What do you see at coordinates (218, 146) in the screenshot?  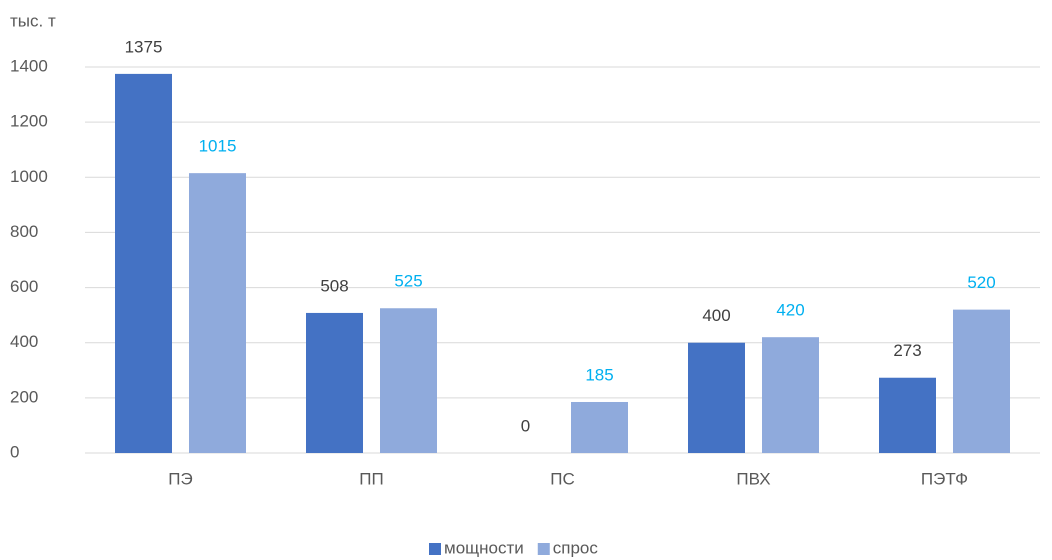 I see `data-label: 1015` at bounding box center [218, 146].